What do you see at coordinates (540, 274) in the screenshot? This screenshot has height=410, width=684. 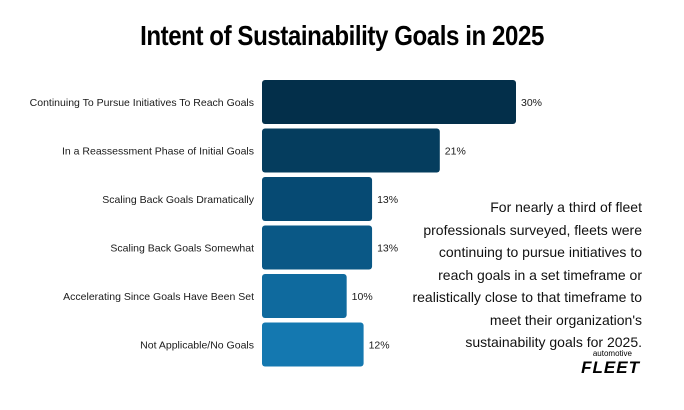 I see `annotation-line: reach goals in a set timeframe or` at bounding box center [540, 274].